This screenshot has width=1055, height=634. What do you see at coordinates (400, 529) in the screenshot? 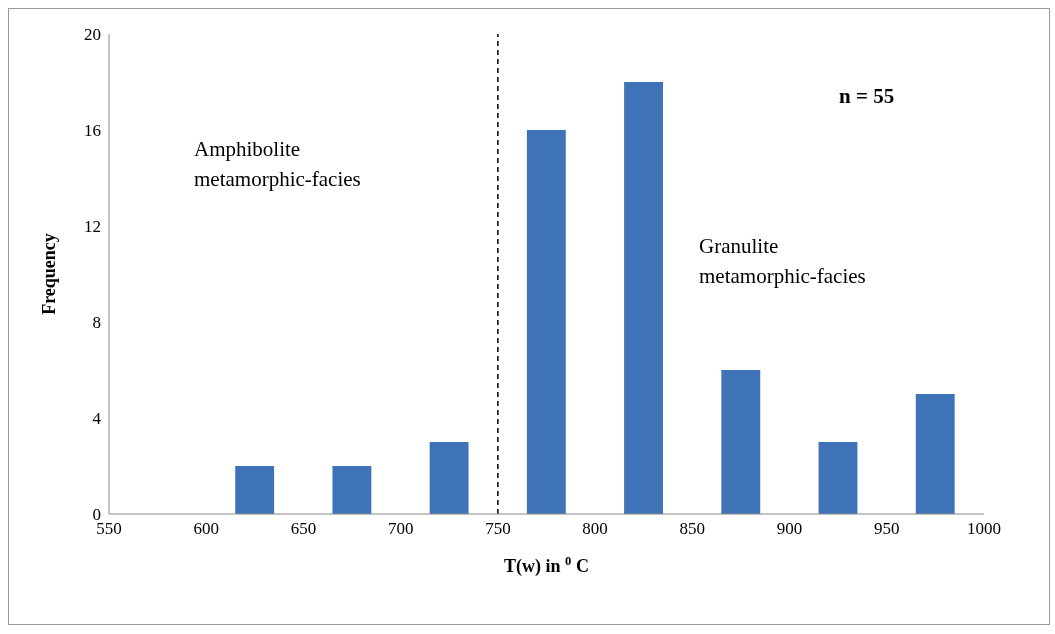
I see `x-tick-label: 700` at bounding box center [400, 529].